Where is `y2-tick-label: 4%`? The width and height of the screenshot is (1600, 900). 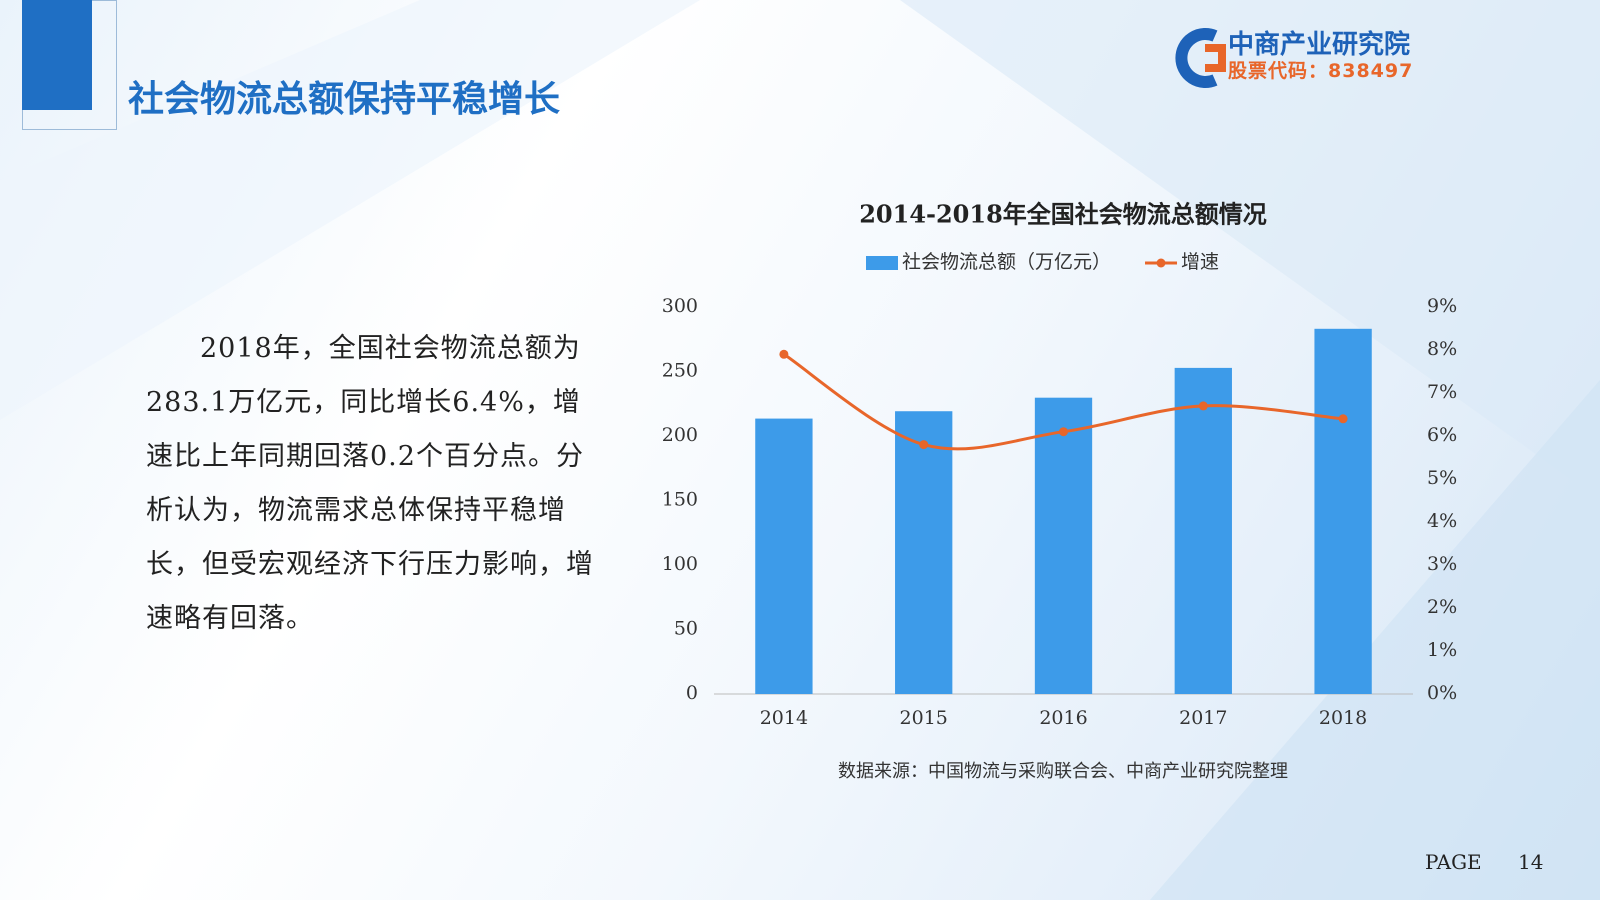
y2-tick-label: 4% is located at coordinates (1442, 521).